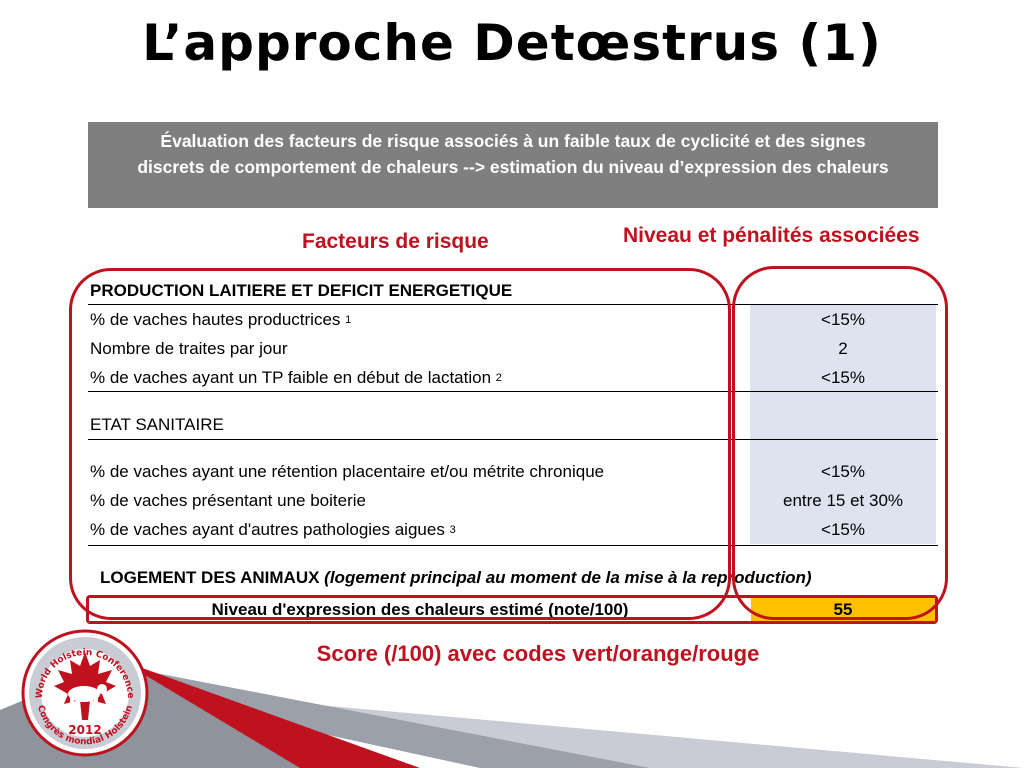 The image size is (1024, 768). Describe the element at coordinates (512, 43) in the screenshot. I see `slide-title: L’approche Detœstrus (1)` at that location.